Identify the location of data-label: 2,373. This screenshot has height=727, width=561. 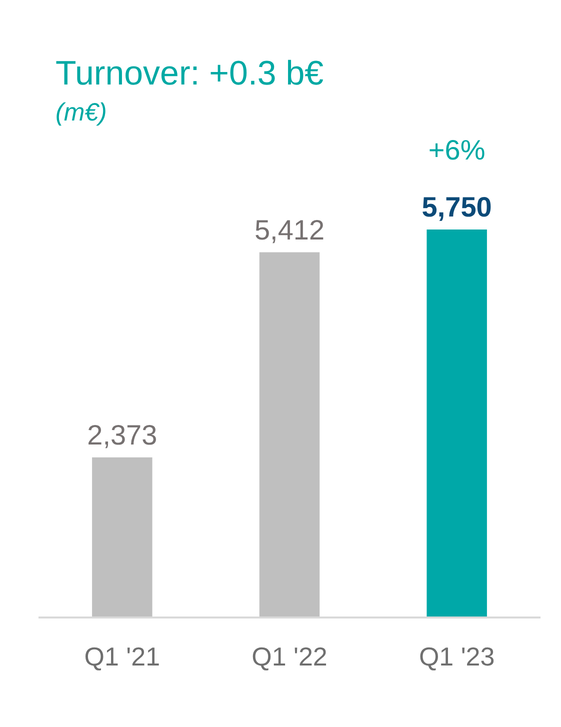
(122, 434).